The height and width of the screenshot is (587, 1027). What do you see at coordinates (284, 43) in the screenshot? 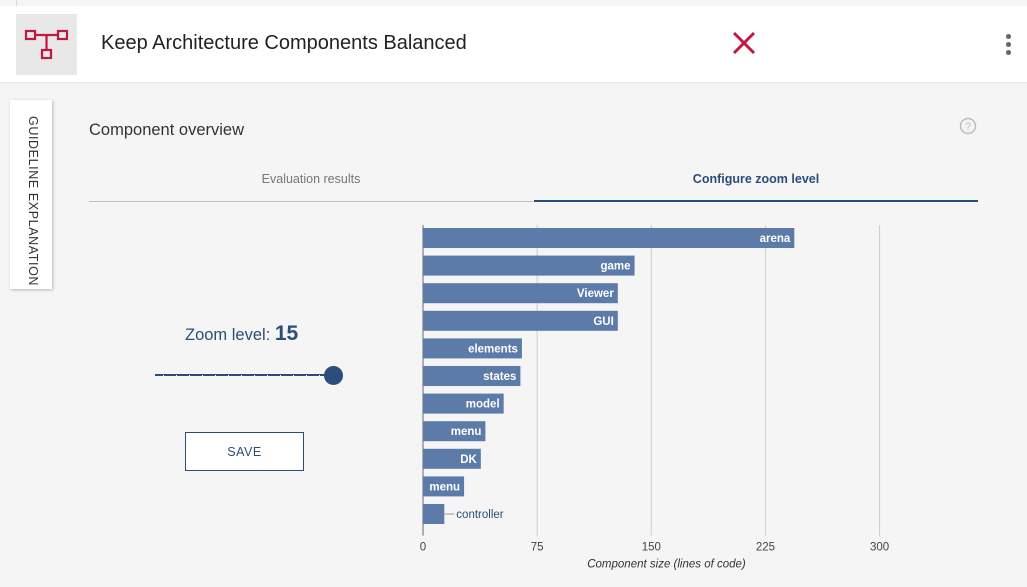
I see `page-title: Keep Architecture Components Balanced` at bounding box center [284, 43].